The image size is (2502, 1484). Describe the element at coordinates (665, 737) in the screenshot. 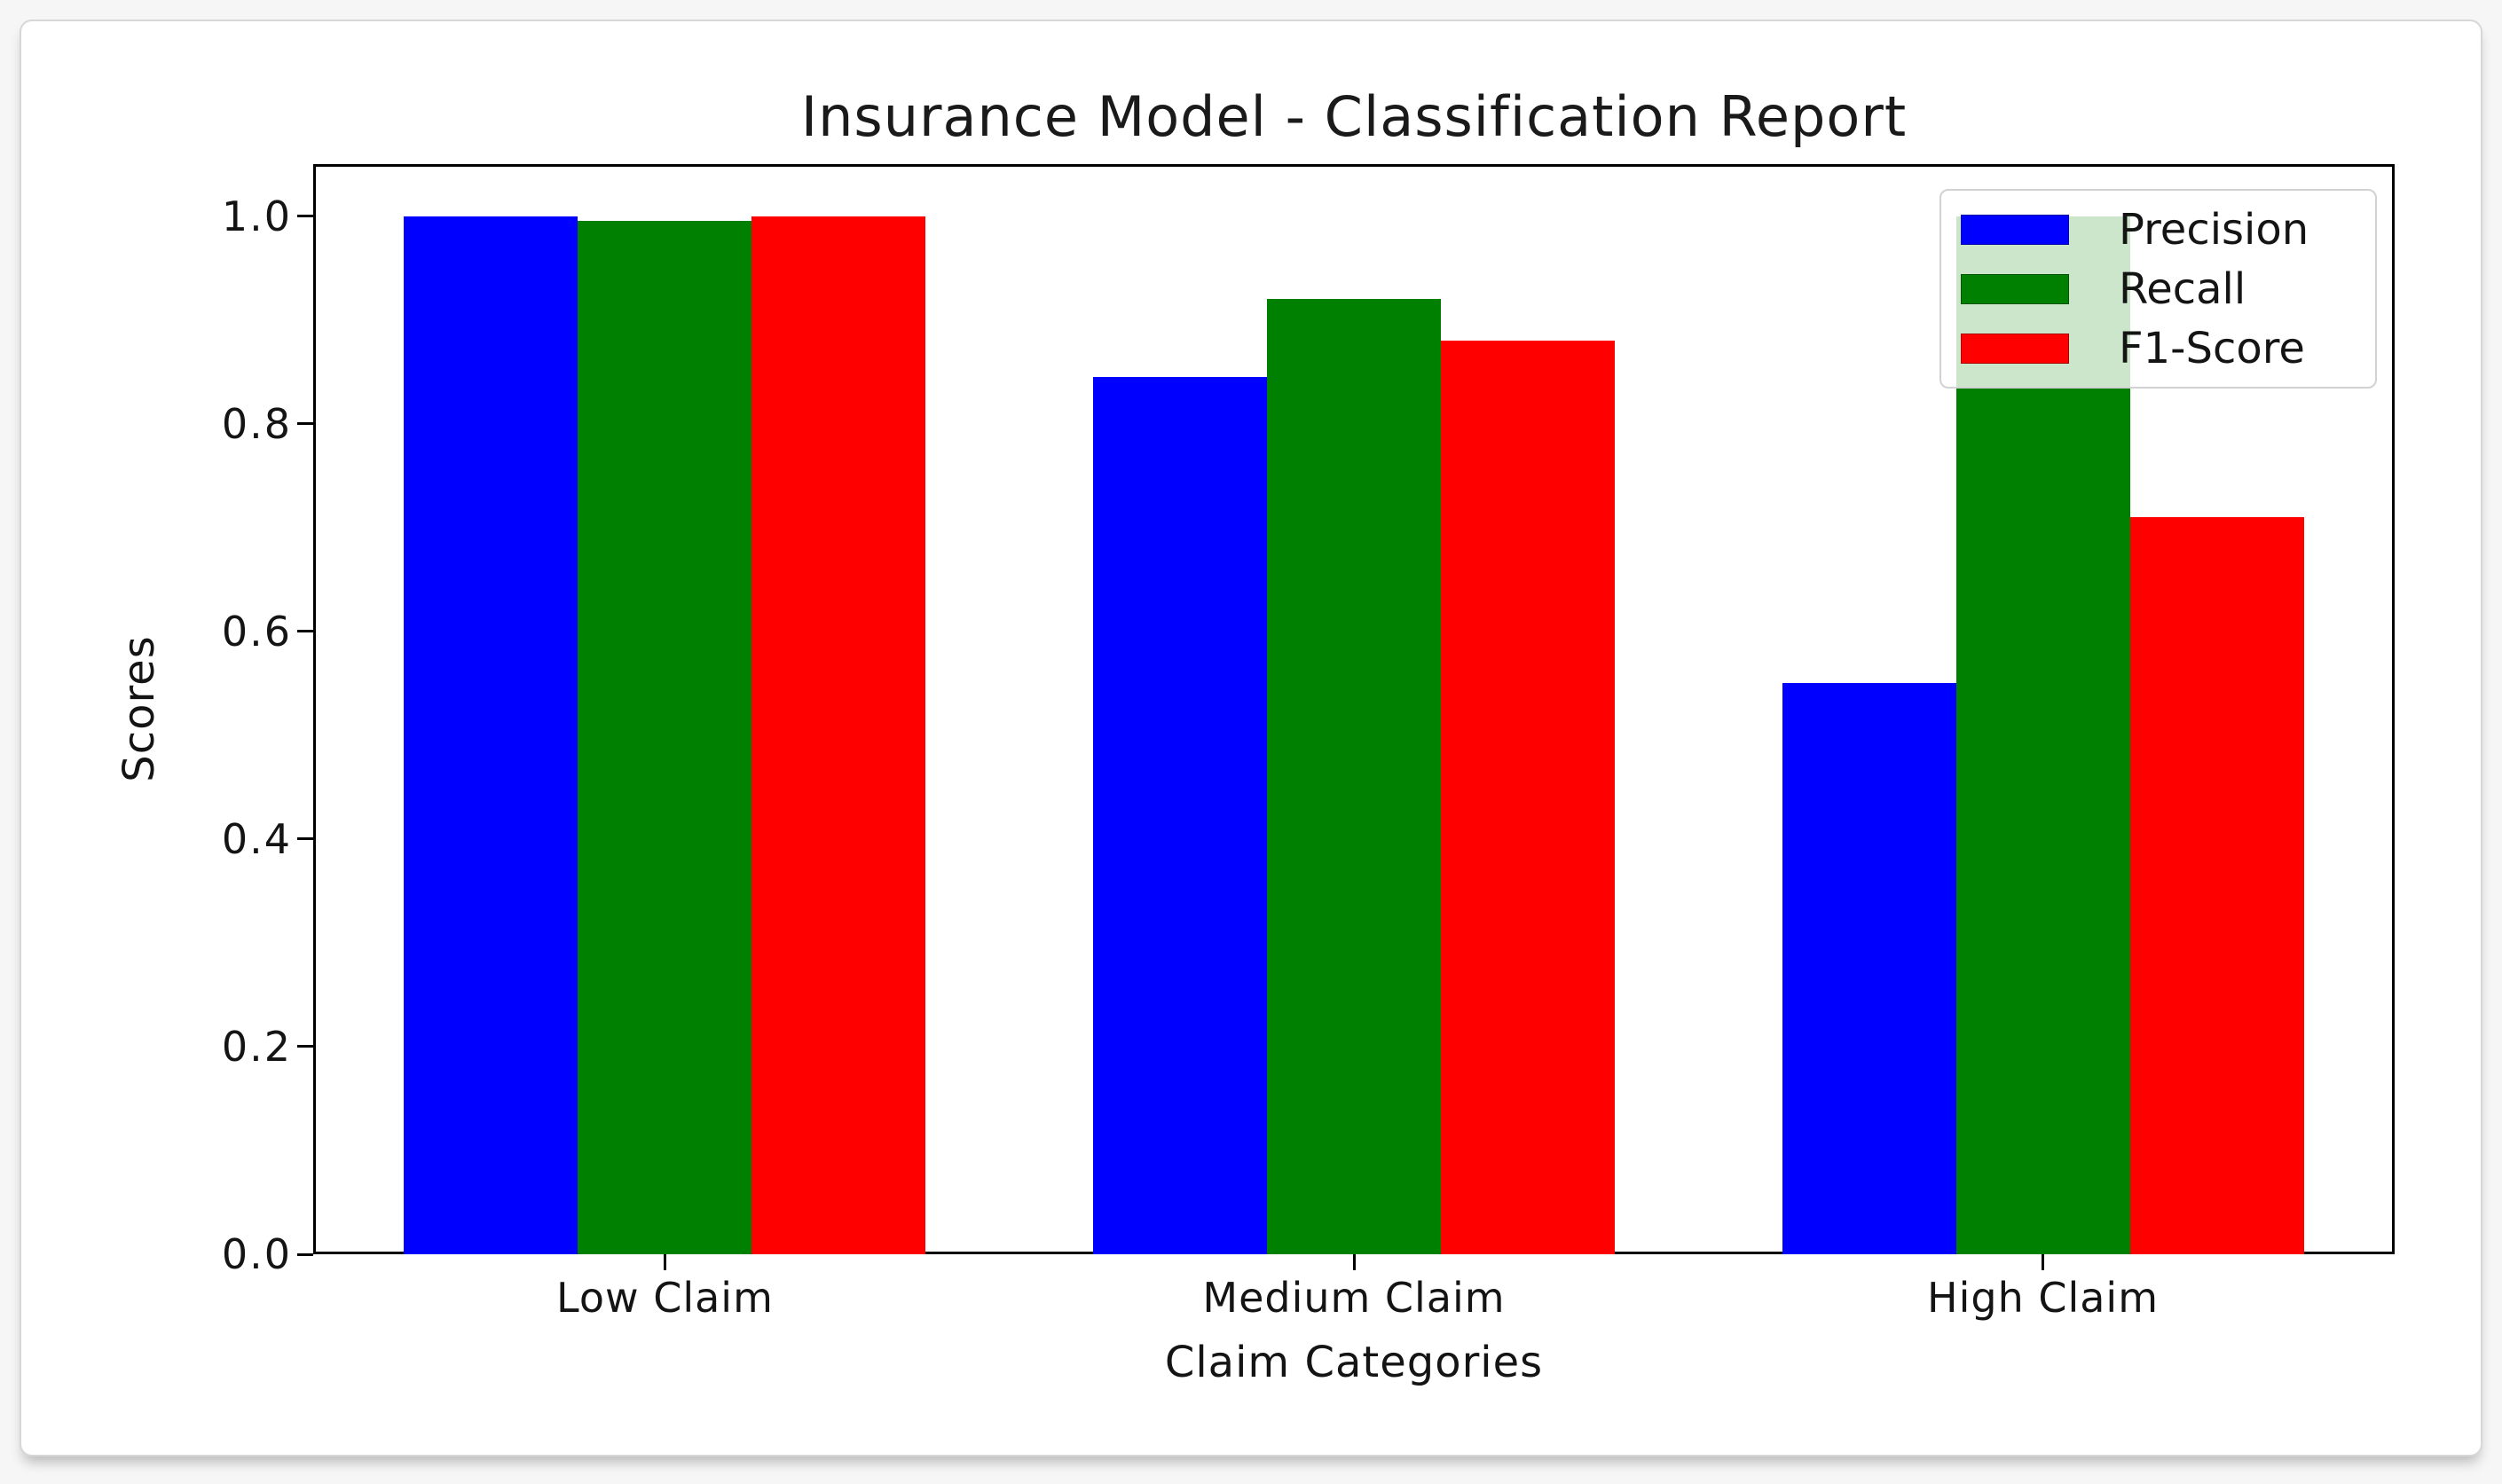

I see `bar-recall-low-claim` at that location.